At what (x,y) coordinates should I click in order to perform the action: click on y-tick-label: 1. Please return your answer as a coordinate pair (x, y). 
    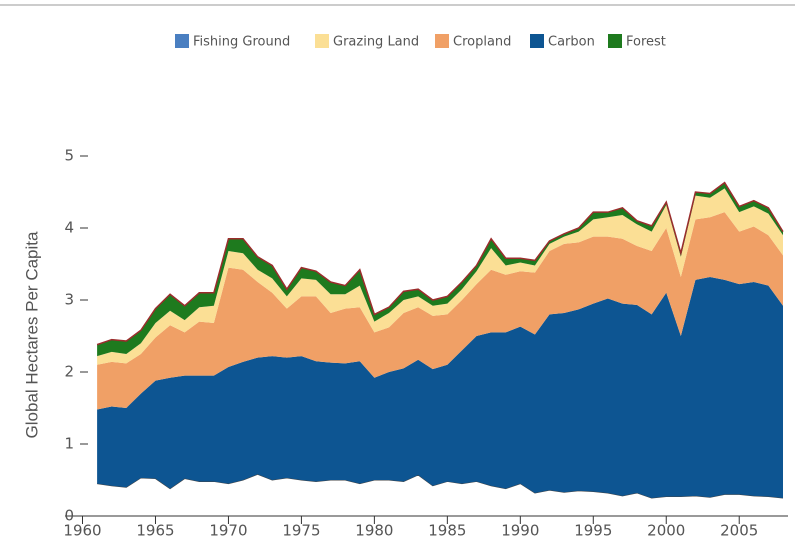
    Looking at the image, I should click on (69, 444).